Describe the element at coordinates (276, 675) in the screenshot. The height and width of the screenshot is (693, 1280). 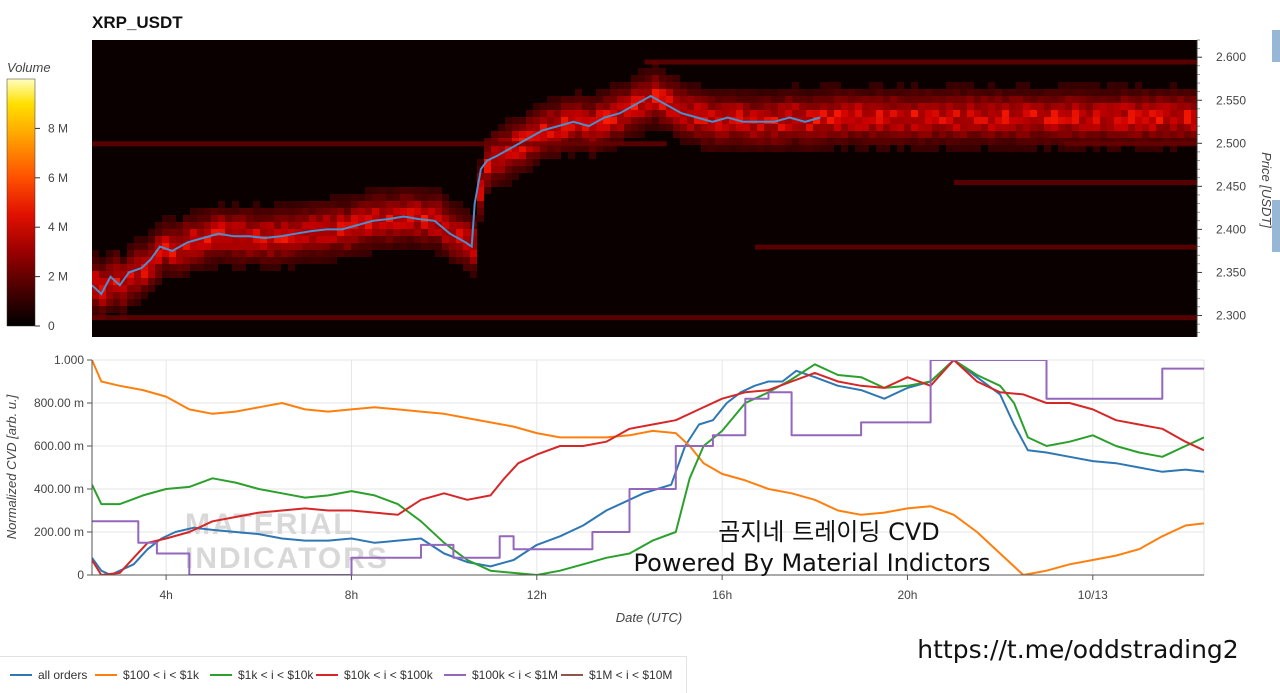
I see `legend-label: $1k < i < $10k` at that location.